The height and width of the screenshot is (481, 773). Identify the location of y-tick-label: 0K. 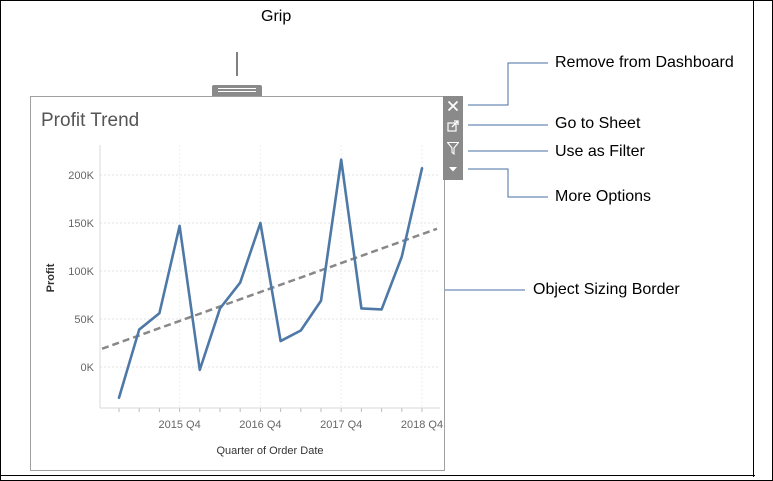
(88, 368).